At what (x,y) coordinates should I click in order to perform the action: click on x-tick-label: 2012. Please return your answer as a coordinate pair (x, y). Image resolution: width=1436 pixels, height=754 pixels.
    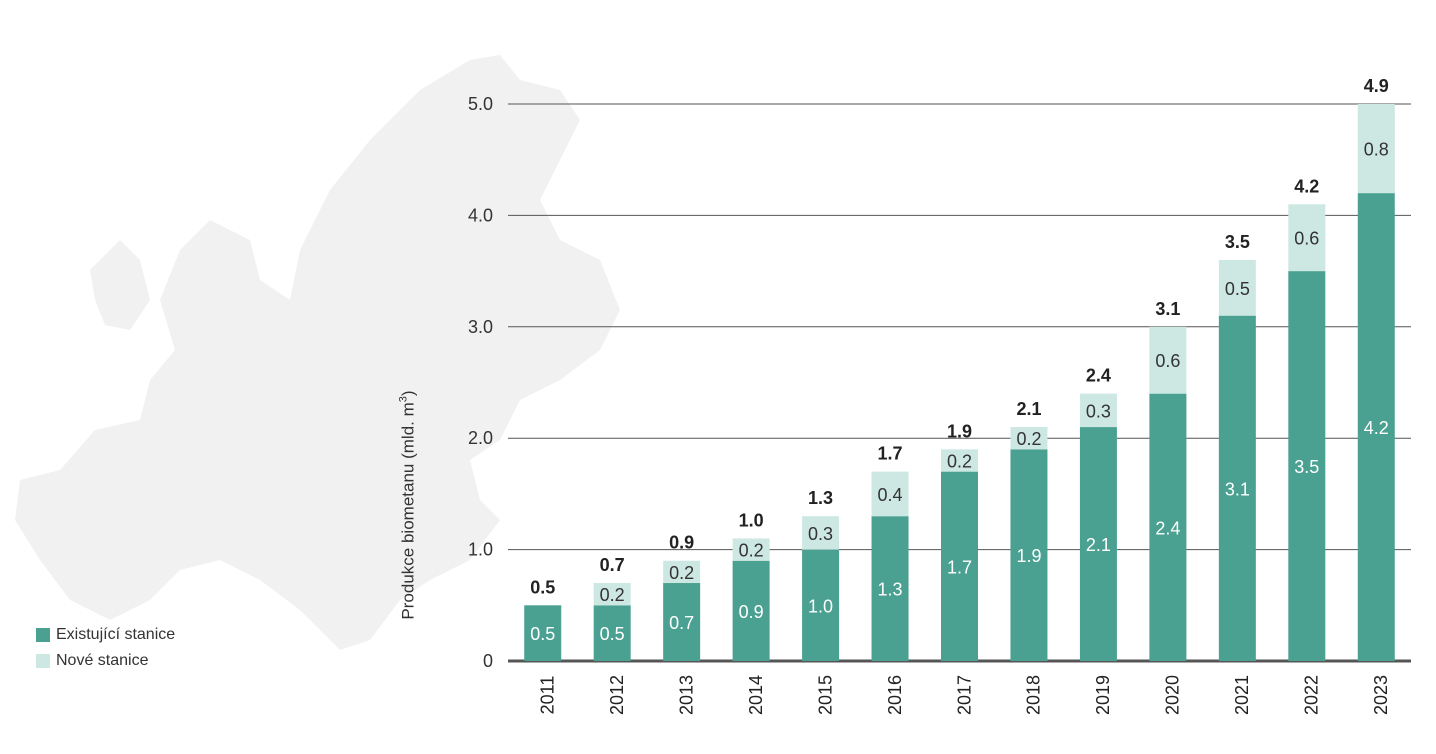
    Looking at the image, I should click on (617, 695).